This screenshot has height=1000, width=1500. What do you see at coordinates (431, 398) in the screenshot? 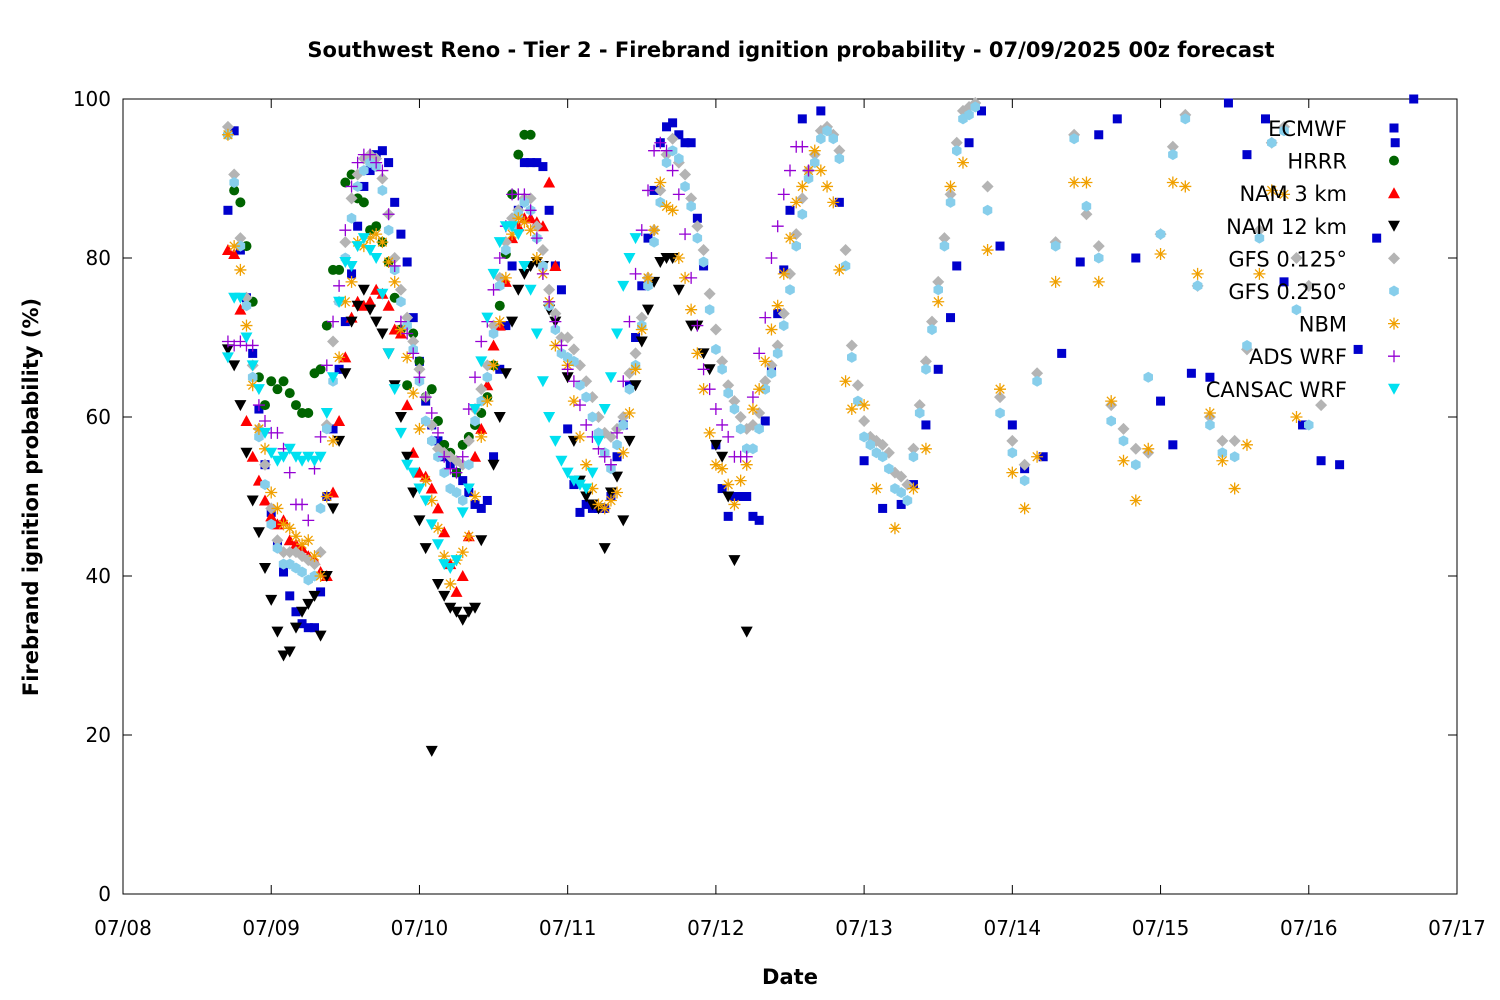
I see `series-cansac-wrf` at bounding box center [431, 398].